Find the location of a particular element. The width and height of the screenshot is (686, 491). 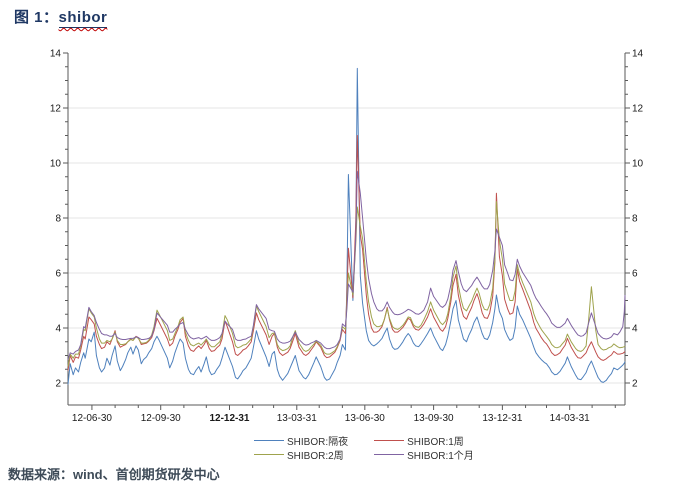

svg-text: 13-12-31 is located at coordinates (502, 418).